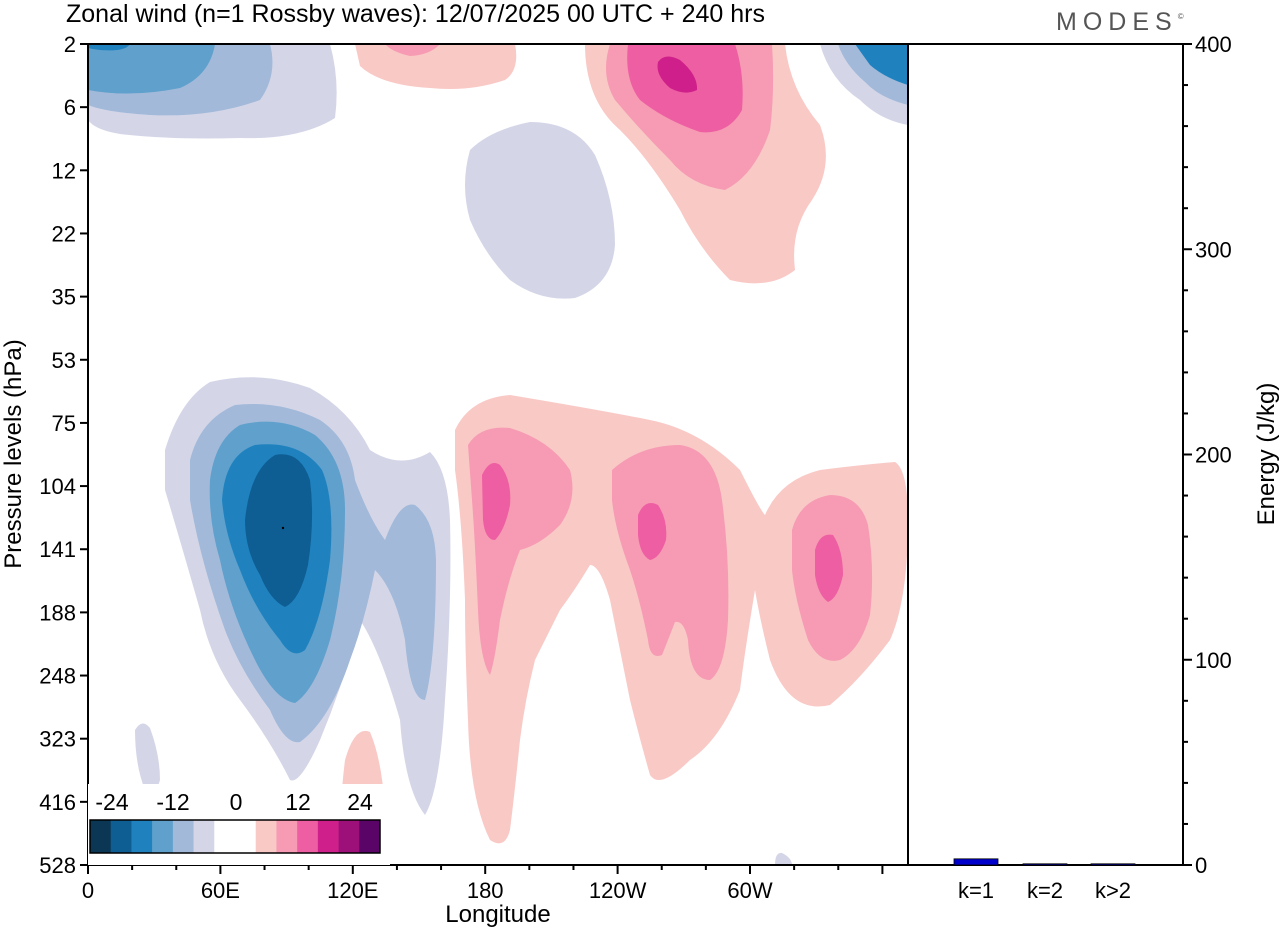 The image size is (1280, 930). I want to click on y-axis-title: Pressure levels (hPa), so click(13, 453).